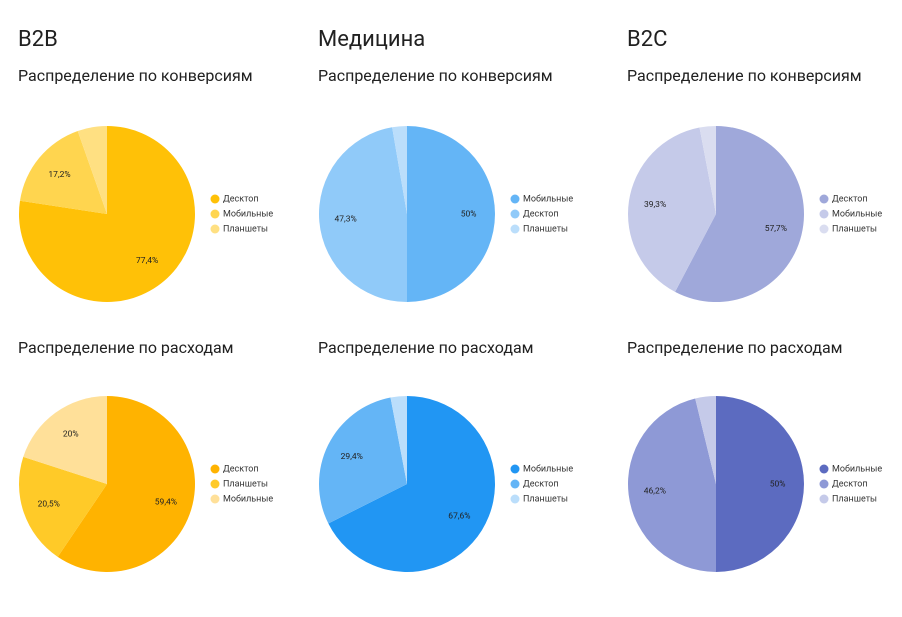  What do you see at coordinates (655, 205) in the screenshot?
I see `value-label: 39,3%` at bounding box center [655, 205].